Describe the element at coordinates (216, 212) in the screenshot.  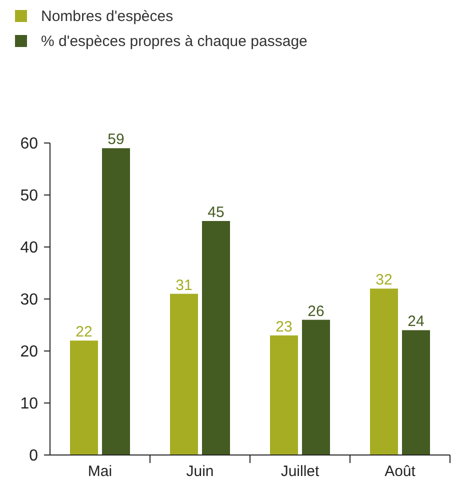
I see `data-label: 45` at that location.